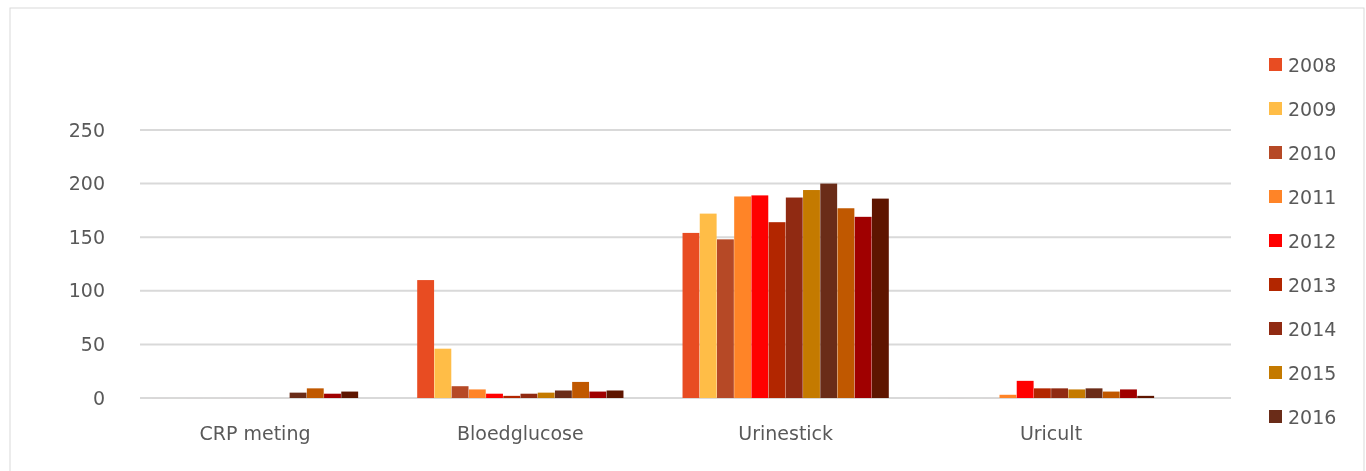  Describe the element at coordinates (86, 290) in the screenshot. I see `y-tick-label: 100` at that location.